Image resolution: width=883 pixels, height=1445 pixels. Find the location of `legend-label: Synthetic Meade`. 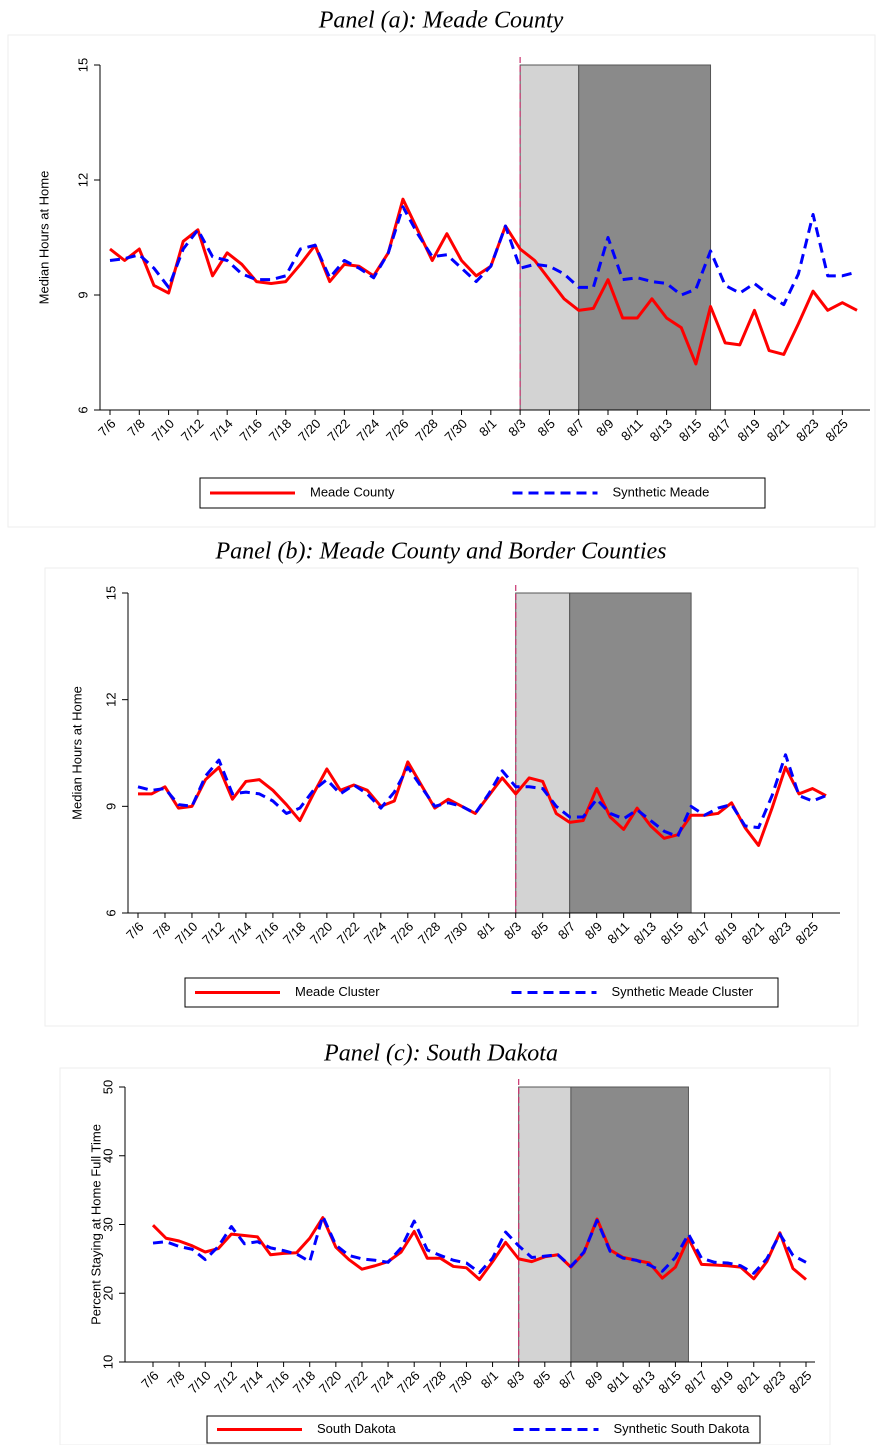

legend-label: Synthetic Meade is located at coordinates (661, 491).